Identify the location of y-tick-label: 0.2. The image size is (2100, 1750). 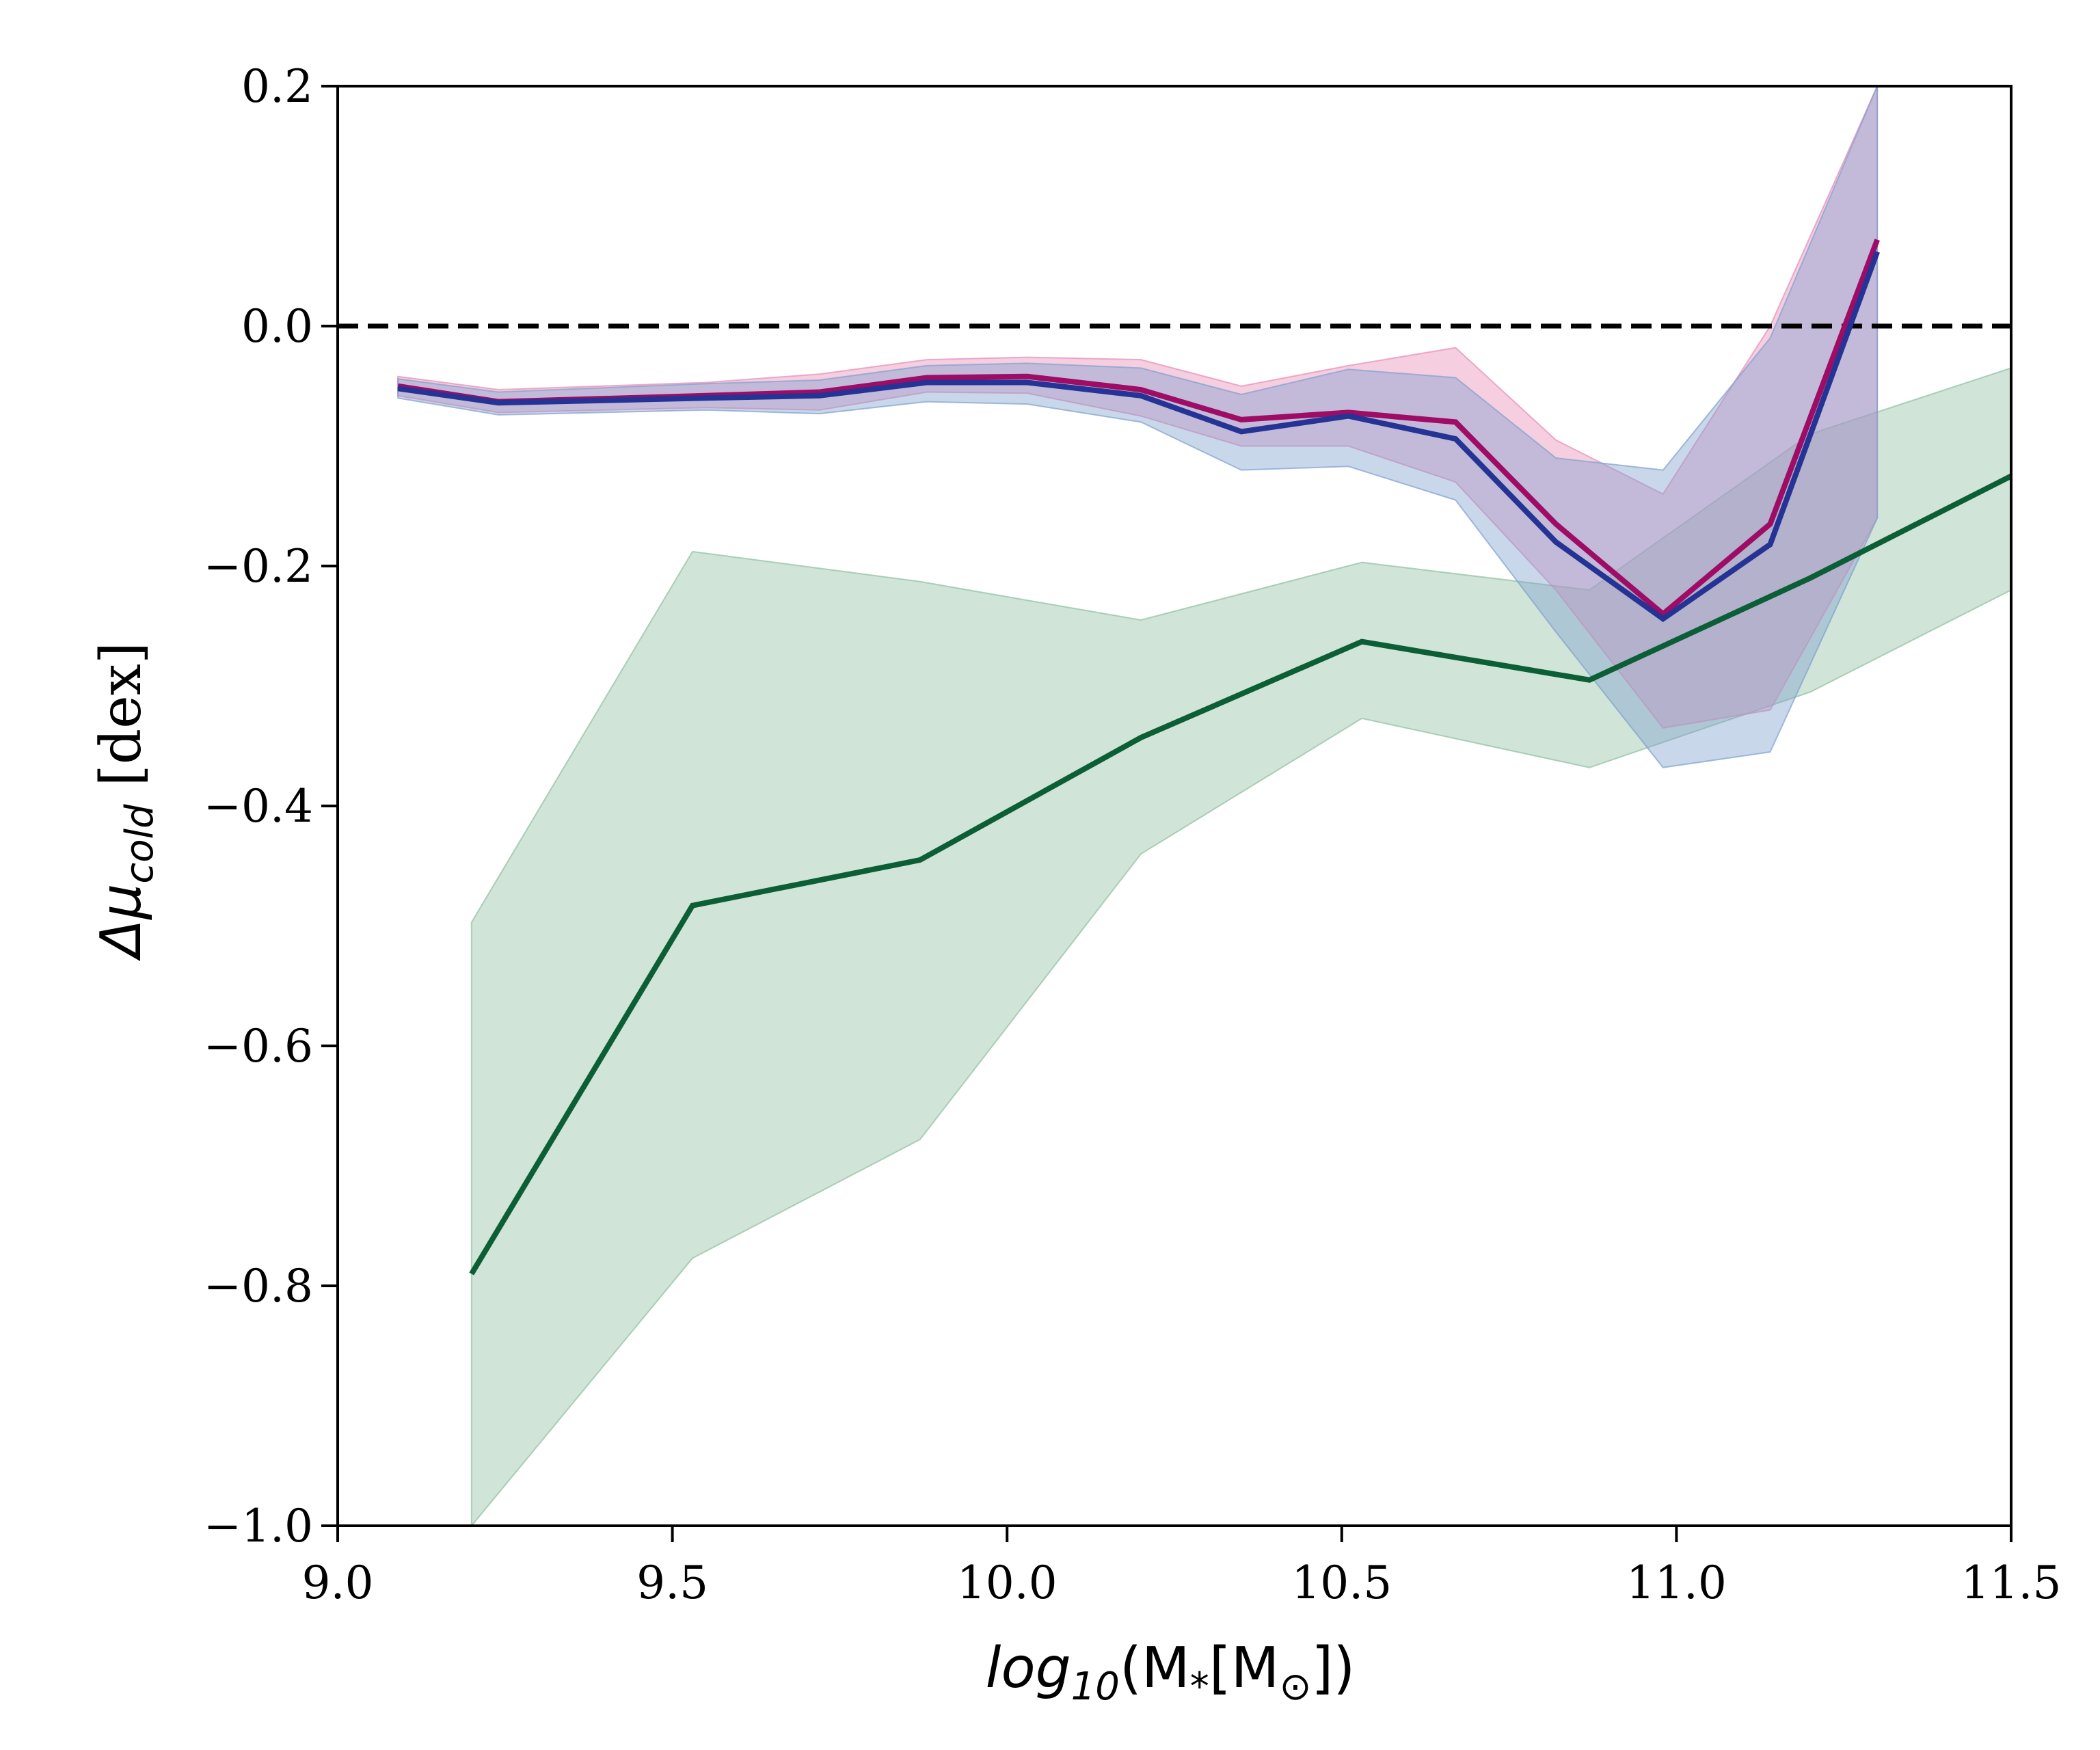
(277, 86).